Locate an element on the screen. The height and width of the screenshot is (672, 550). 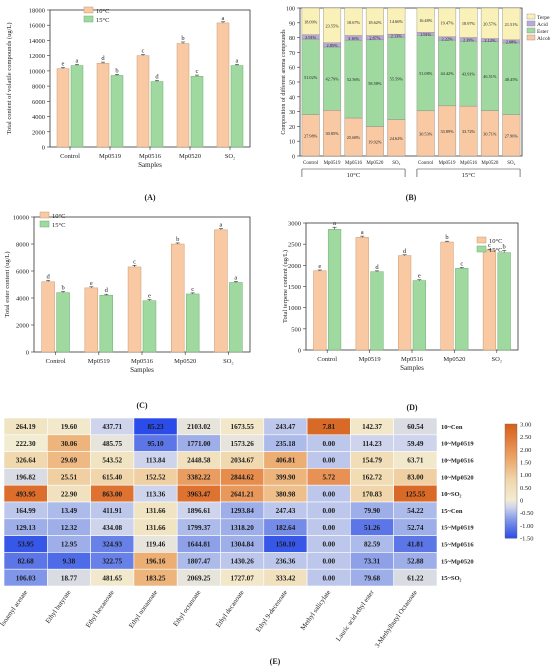
y-tick-label: 10000 is located at coordinates (37, 71).